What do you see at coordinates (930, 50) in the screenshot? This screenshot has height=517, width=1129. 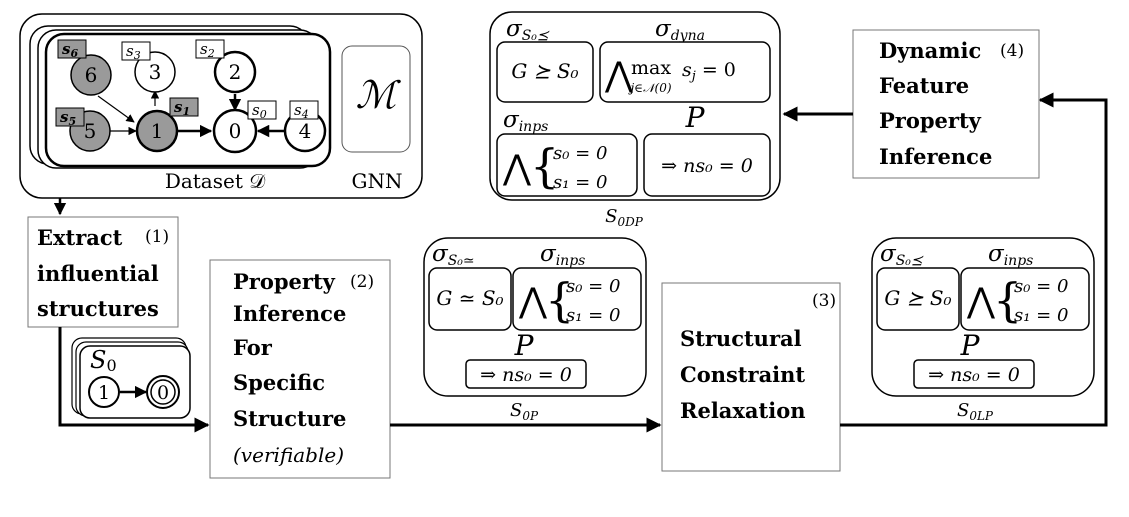 I see `dynamic-line-1: Dynamic` at bounding box center [930, 50].